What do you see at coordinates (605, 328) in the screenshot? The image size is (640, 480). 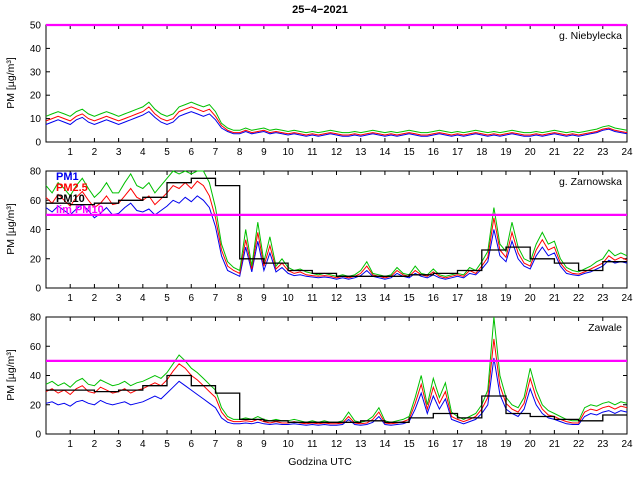 I see `site-label-zawale: Zawale` at bounding box center [605, 328].